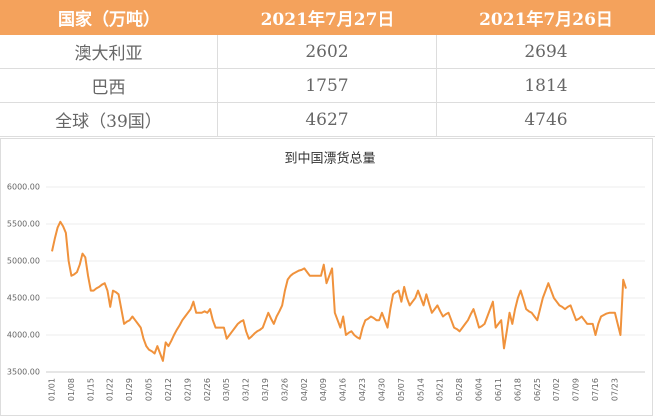 The width and height of the screenshot is (655, 416). Describe the element at coordinates (23, 335) in the screenshot. I see `y-tick-label: 4000.00` at that location.